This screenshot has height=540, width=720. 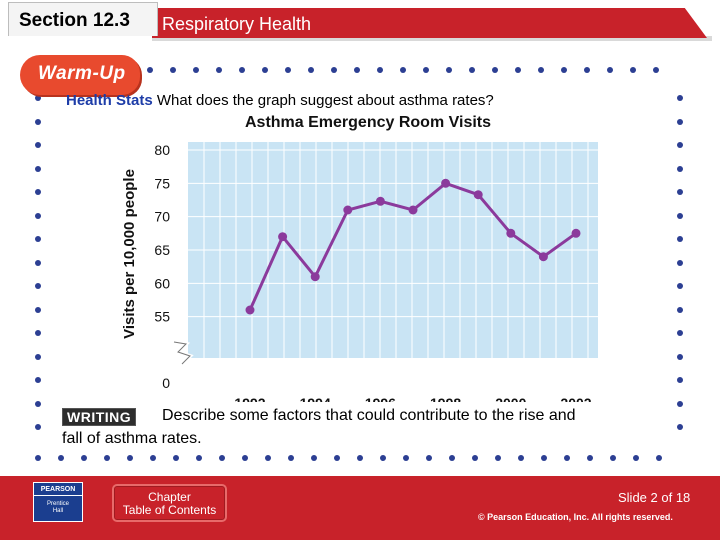 What do you see at coordinates (445, 398) in the screenshot?
I see `x-tick-label: 1998` at bounding box center [445, 398].